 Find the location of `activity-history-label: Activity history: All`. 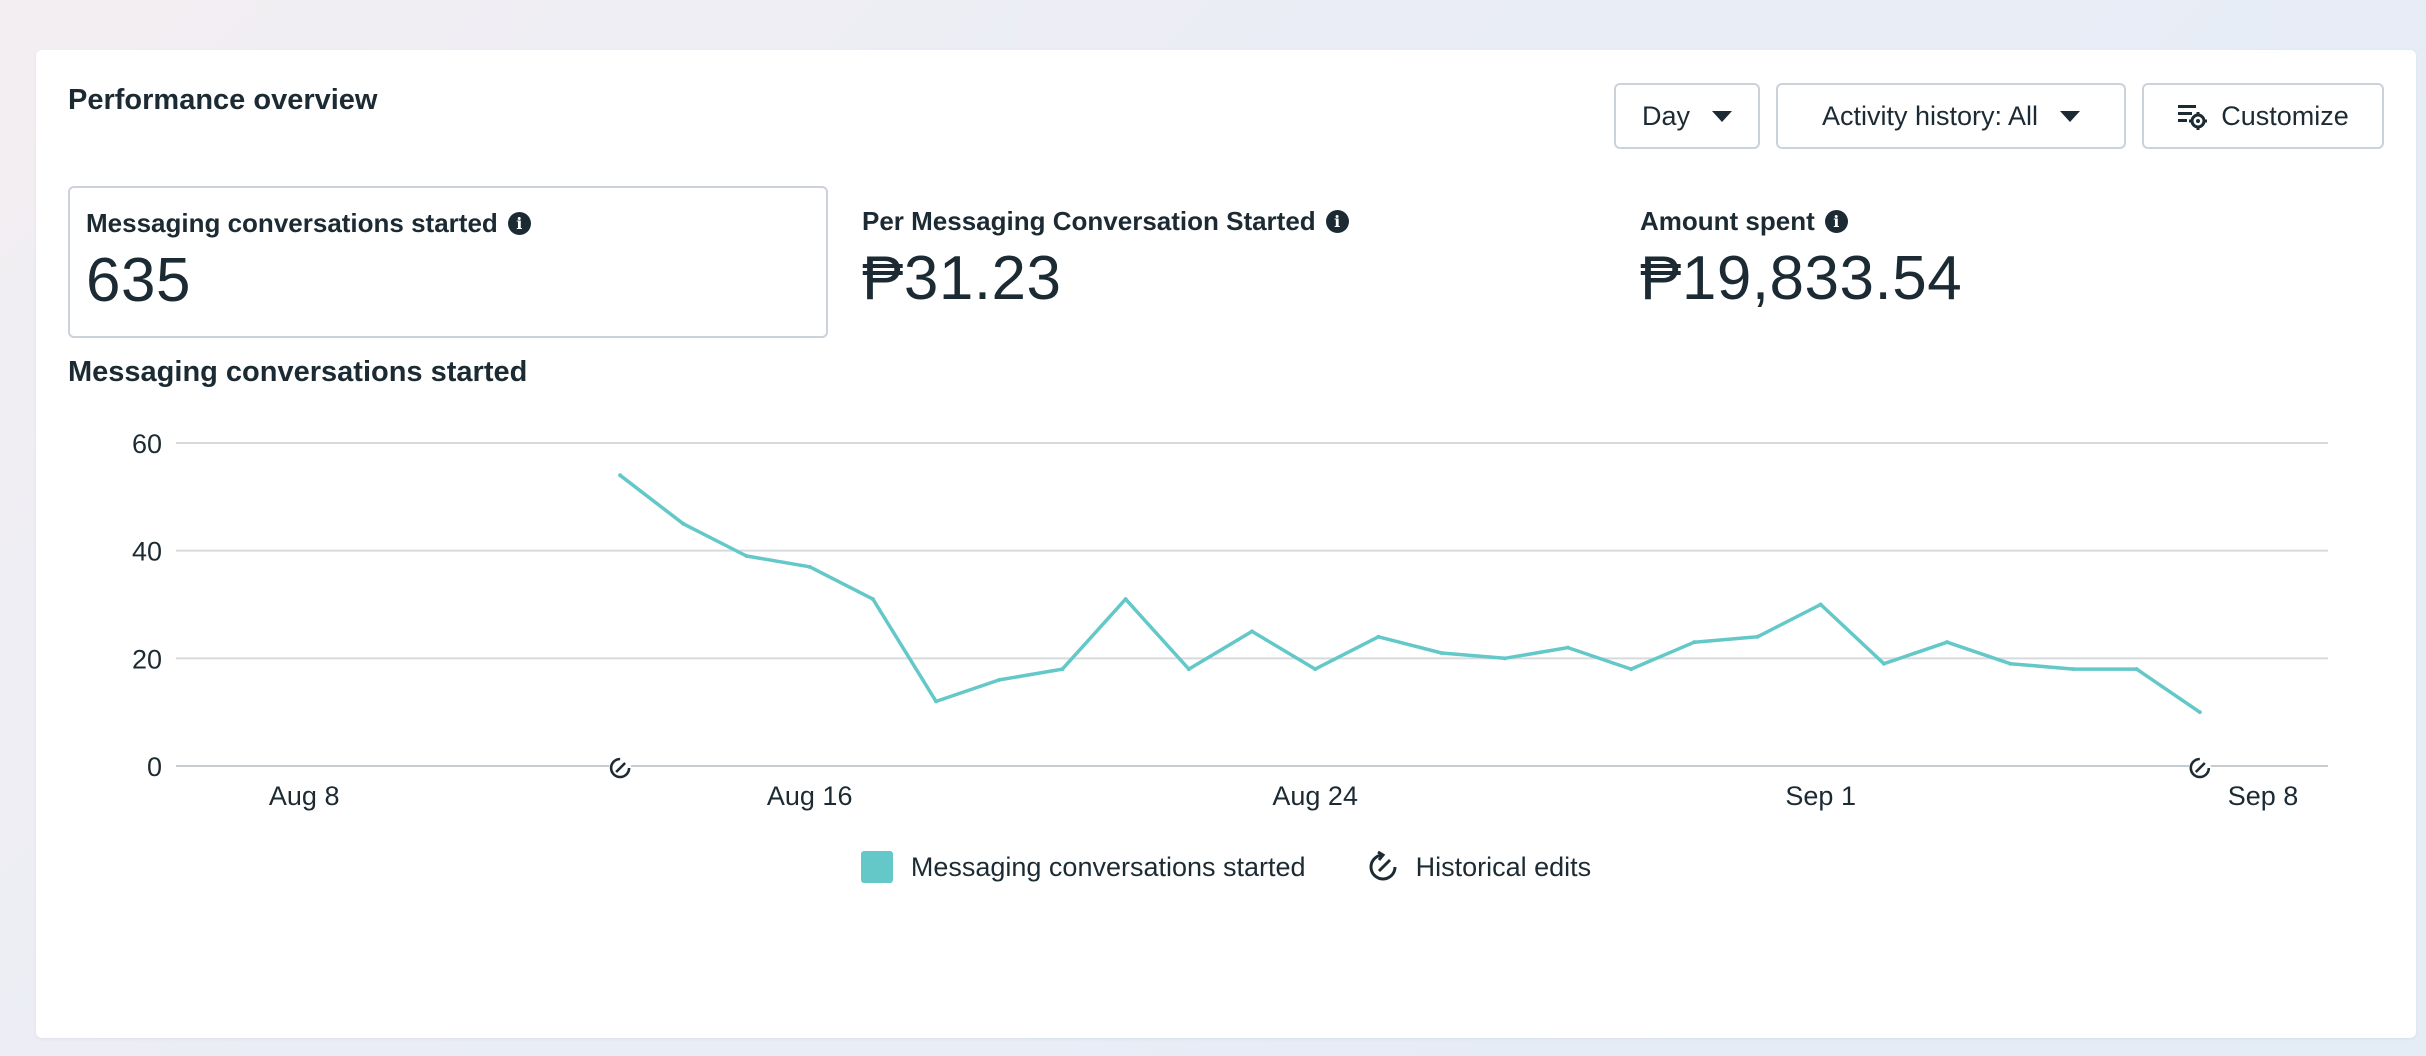

activity-history-label: Activity history: All is located at coordinates (1930, 115).